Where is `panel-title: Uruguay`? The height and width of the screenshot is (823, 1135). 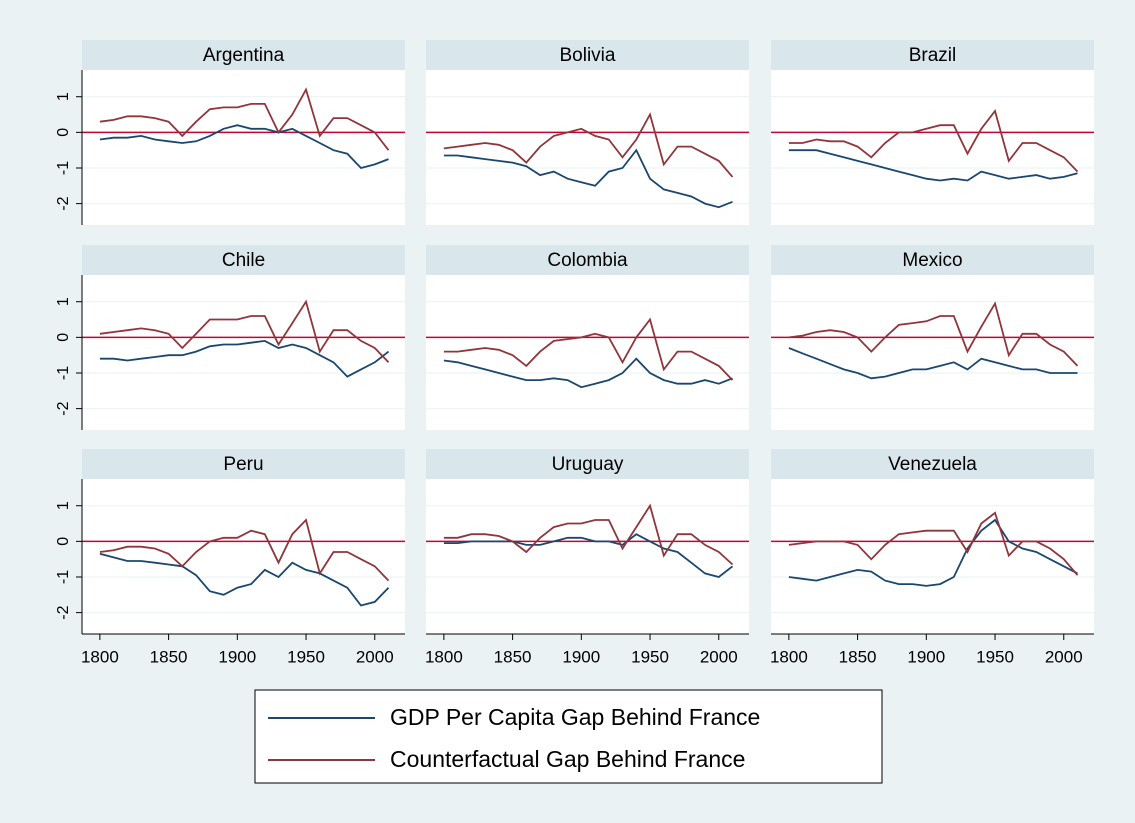
panel-title: Uruguay is located at coordinates (588, 464).